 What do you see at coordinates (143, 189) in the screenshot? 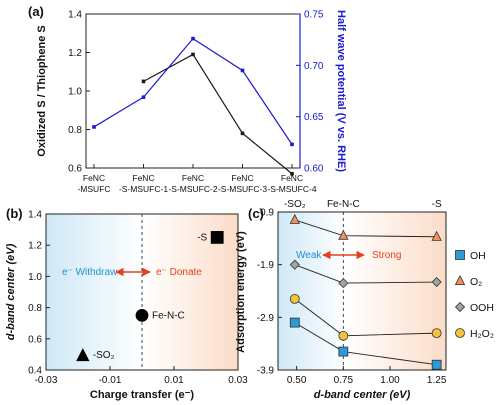
I see `panel-a-category-label: -S-MSUFC-1` at bounding box center [143, 189].